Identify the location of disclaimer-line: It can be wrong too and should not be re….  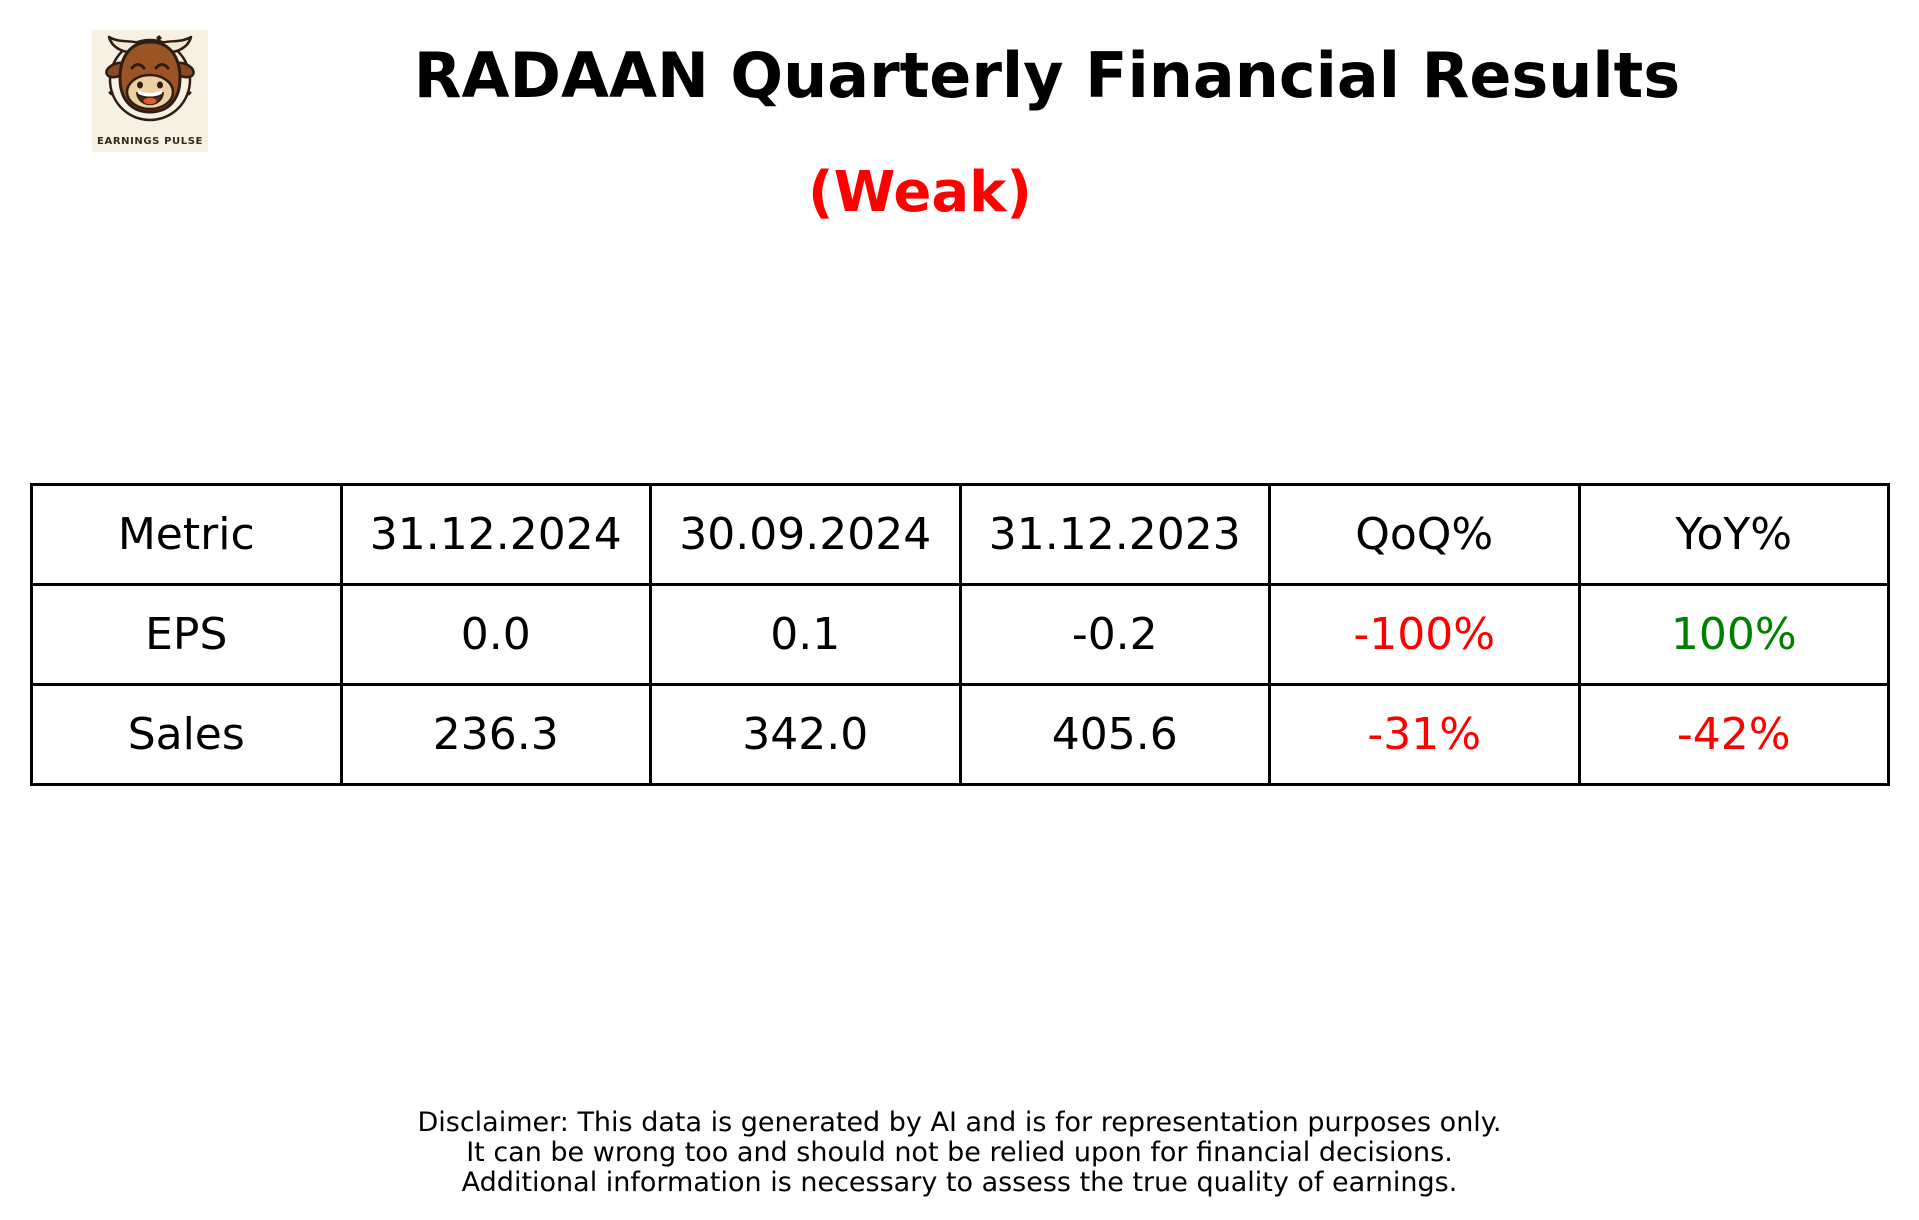
(959, 1152).